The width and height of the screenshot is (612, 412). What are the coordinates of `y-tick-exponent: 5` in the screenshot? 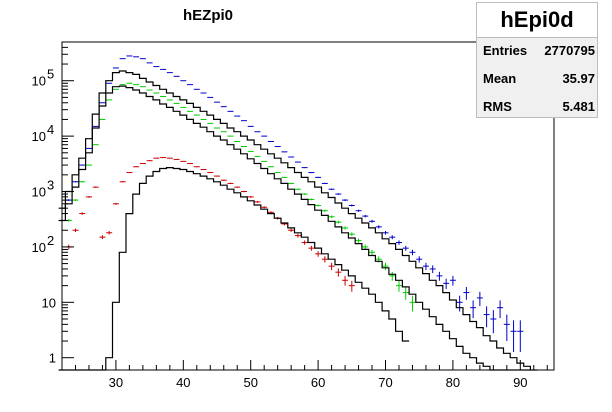 It's located at (50, 74).